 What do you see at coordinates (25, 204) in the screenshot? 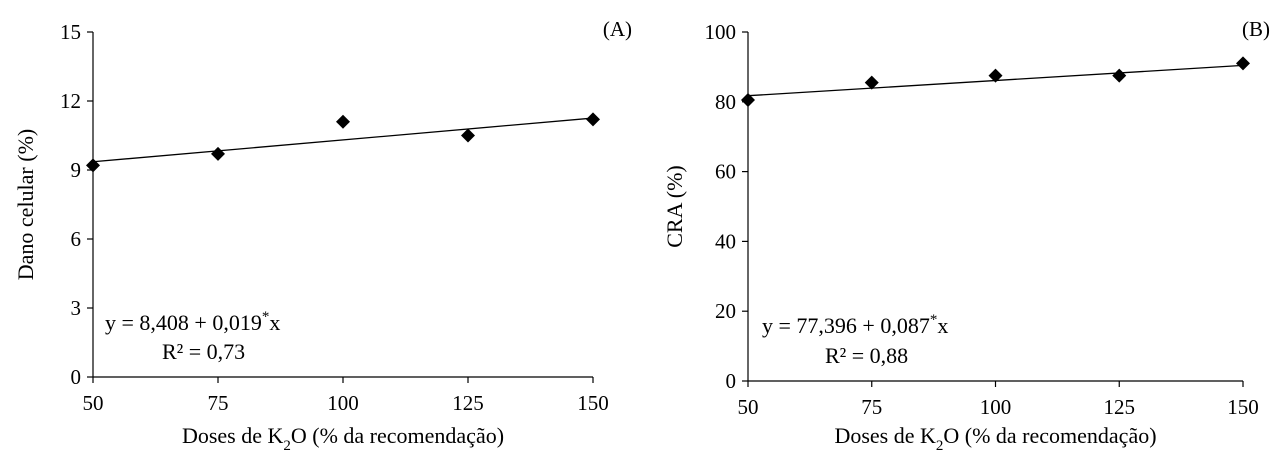
I see `y-axis-label: Dano celular (%)` at bounding box center [25, 204].